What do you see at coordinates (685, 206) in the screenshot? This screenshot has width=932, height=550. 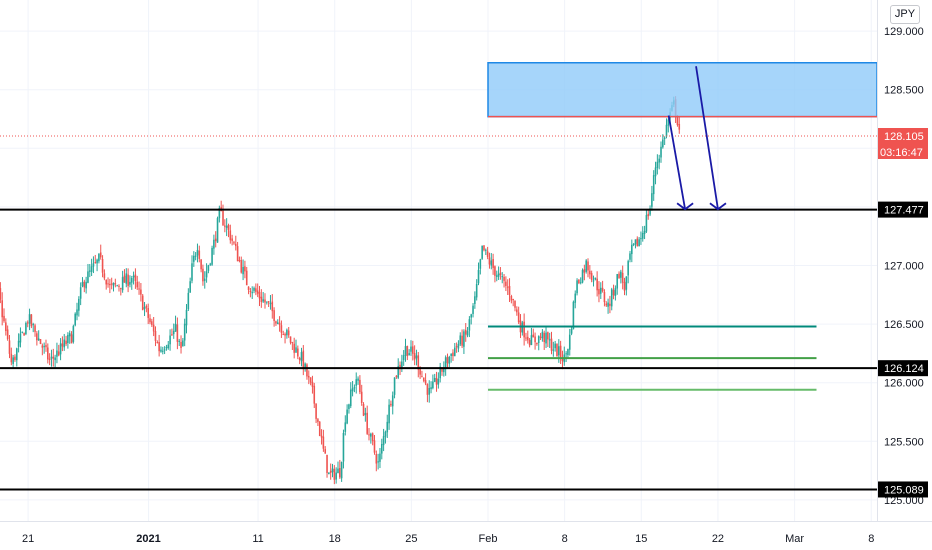 I see `arrow-head` at bounding box center [685, 206].